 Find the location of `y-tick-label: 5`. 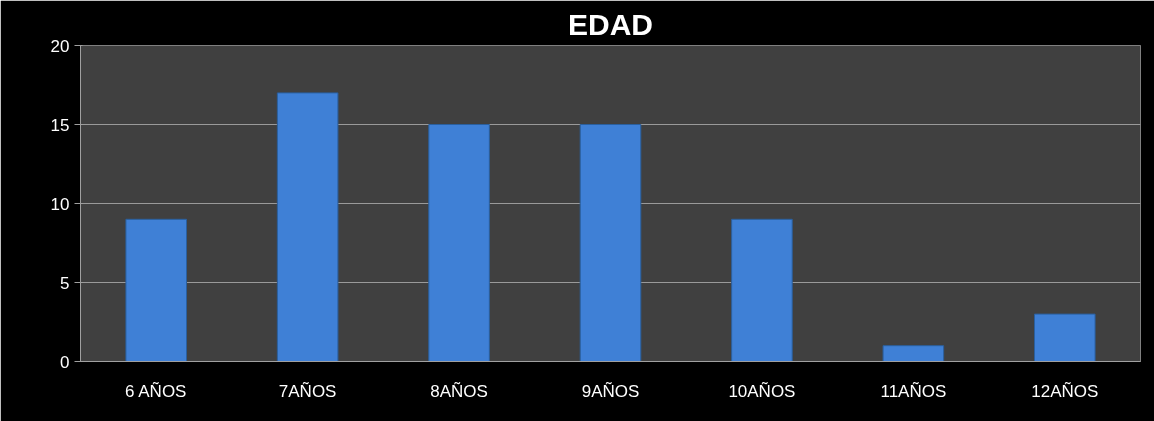

y-tick-label: 5 is located at coordinates (65, 283).